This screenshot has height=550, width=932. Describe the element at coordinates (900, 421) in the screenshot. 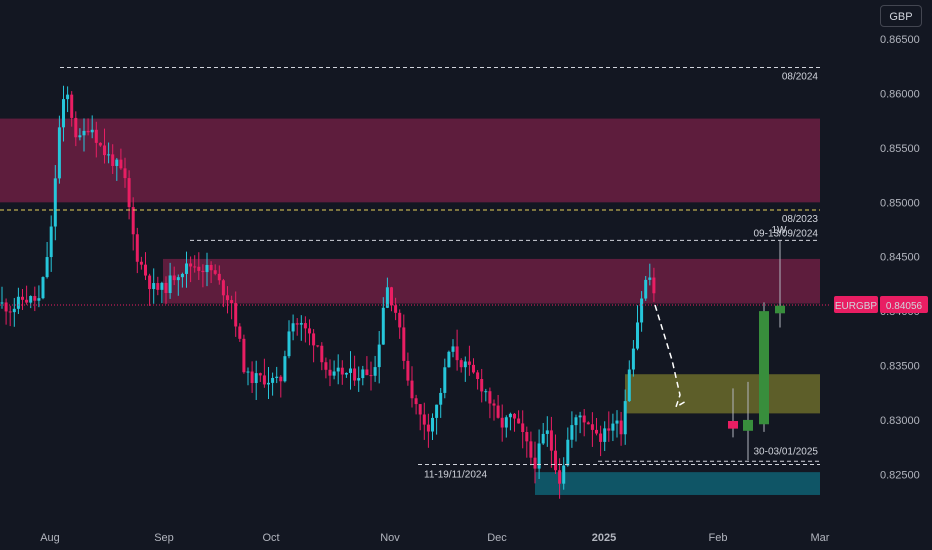

I see `y-tick-label: 0.83000` at that location.